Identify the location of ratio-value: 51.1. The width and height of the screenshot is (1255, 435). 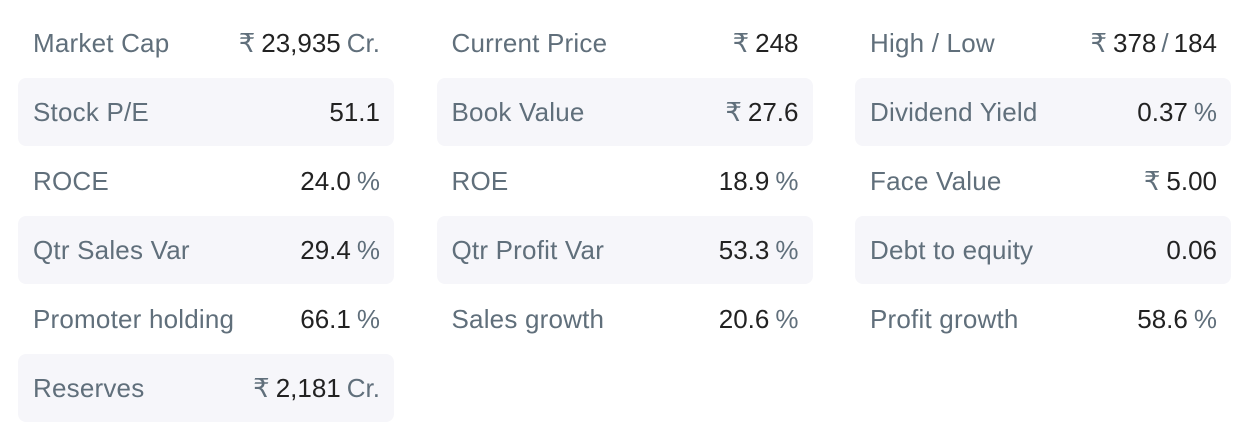
(354, 112).